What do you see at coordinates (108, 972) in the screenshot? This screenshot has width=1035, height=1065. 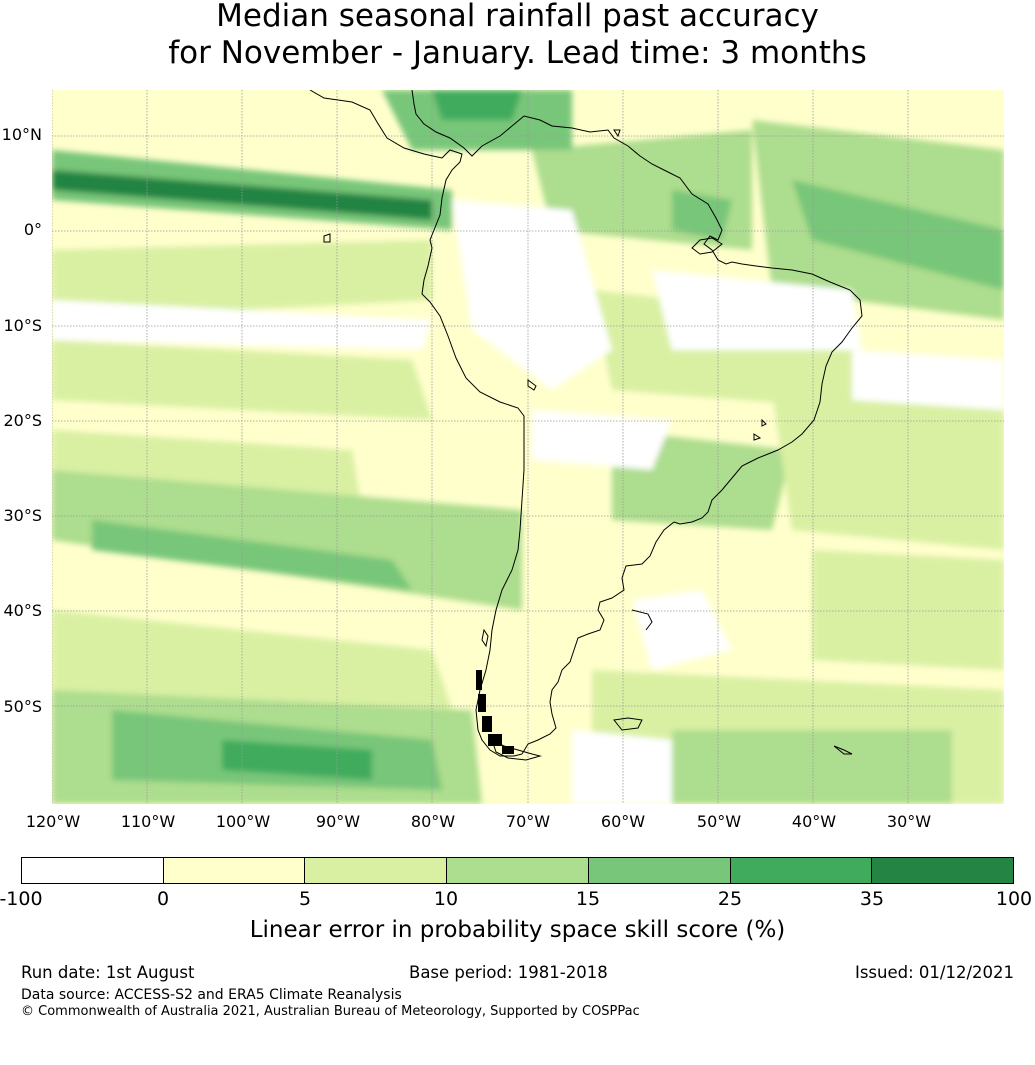 I see `run-date: Run date: 1st August` at bounding box center [108, 972].